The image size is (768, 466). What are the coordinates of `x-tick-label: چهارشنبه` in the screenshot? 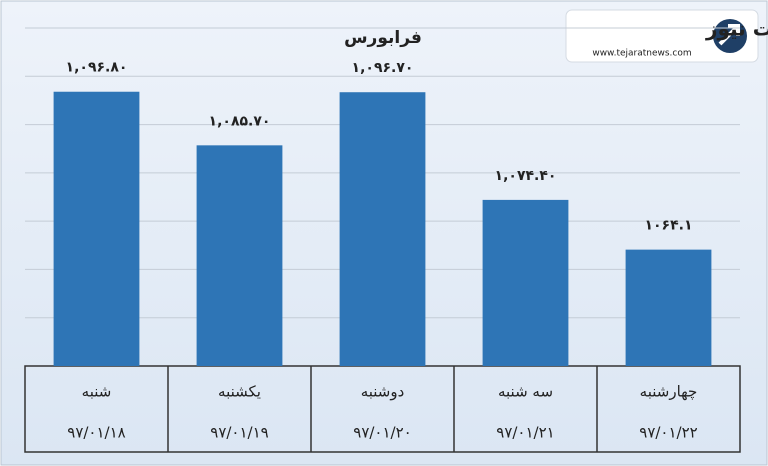 It's located at (669, 392).